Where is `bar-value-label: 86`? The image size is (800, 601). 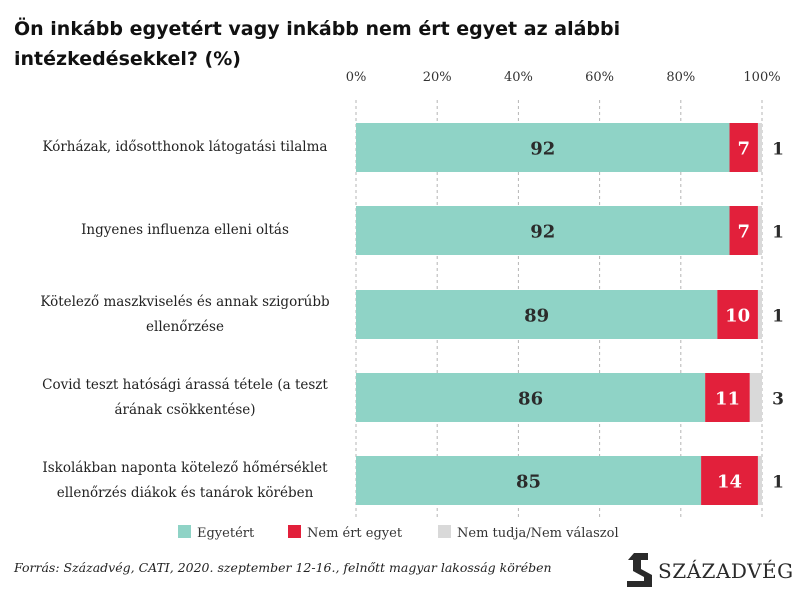
bar-value-label: 86 is located at coordinates (530, 399).